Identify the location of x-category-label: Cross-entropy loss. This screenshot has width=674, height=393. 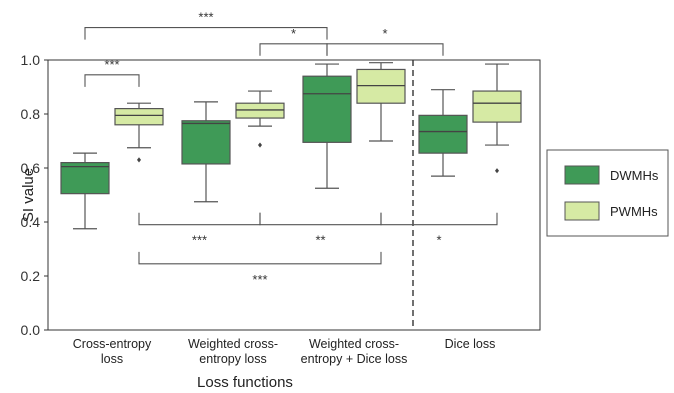
(112, 351).